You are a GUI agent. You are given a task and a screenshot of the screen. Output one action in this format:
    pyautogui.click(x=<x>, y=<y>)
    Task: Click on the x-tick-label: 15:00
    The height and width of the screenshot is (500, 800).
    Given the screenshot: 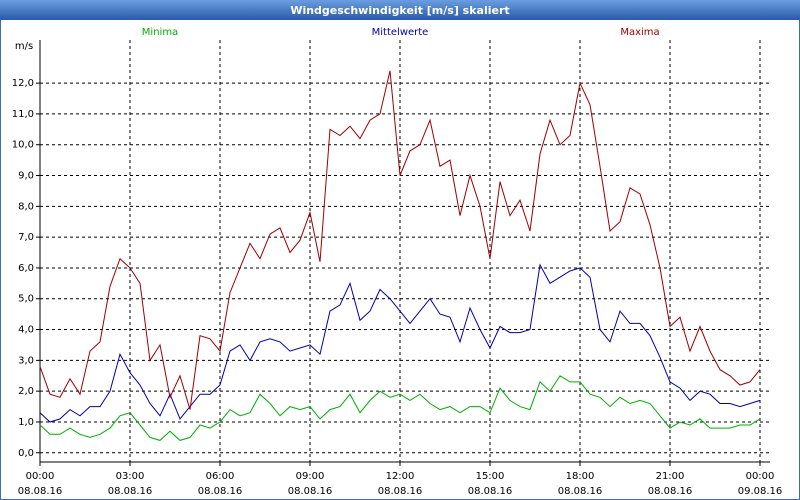 What is the action you would take?
    pyautogui.click(x=490, y=476)
    